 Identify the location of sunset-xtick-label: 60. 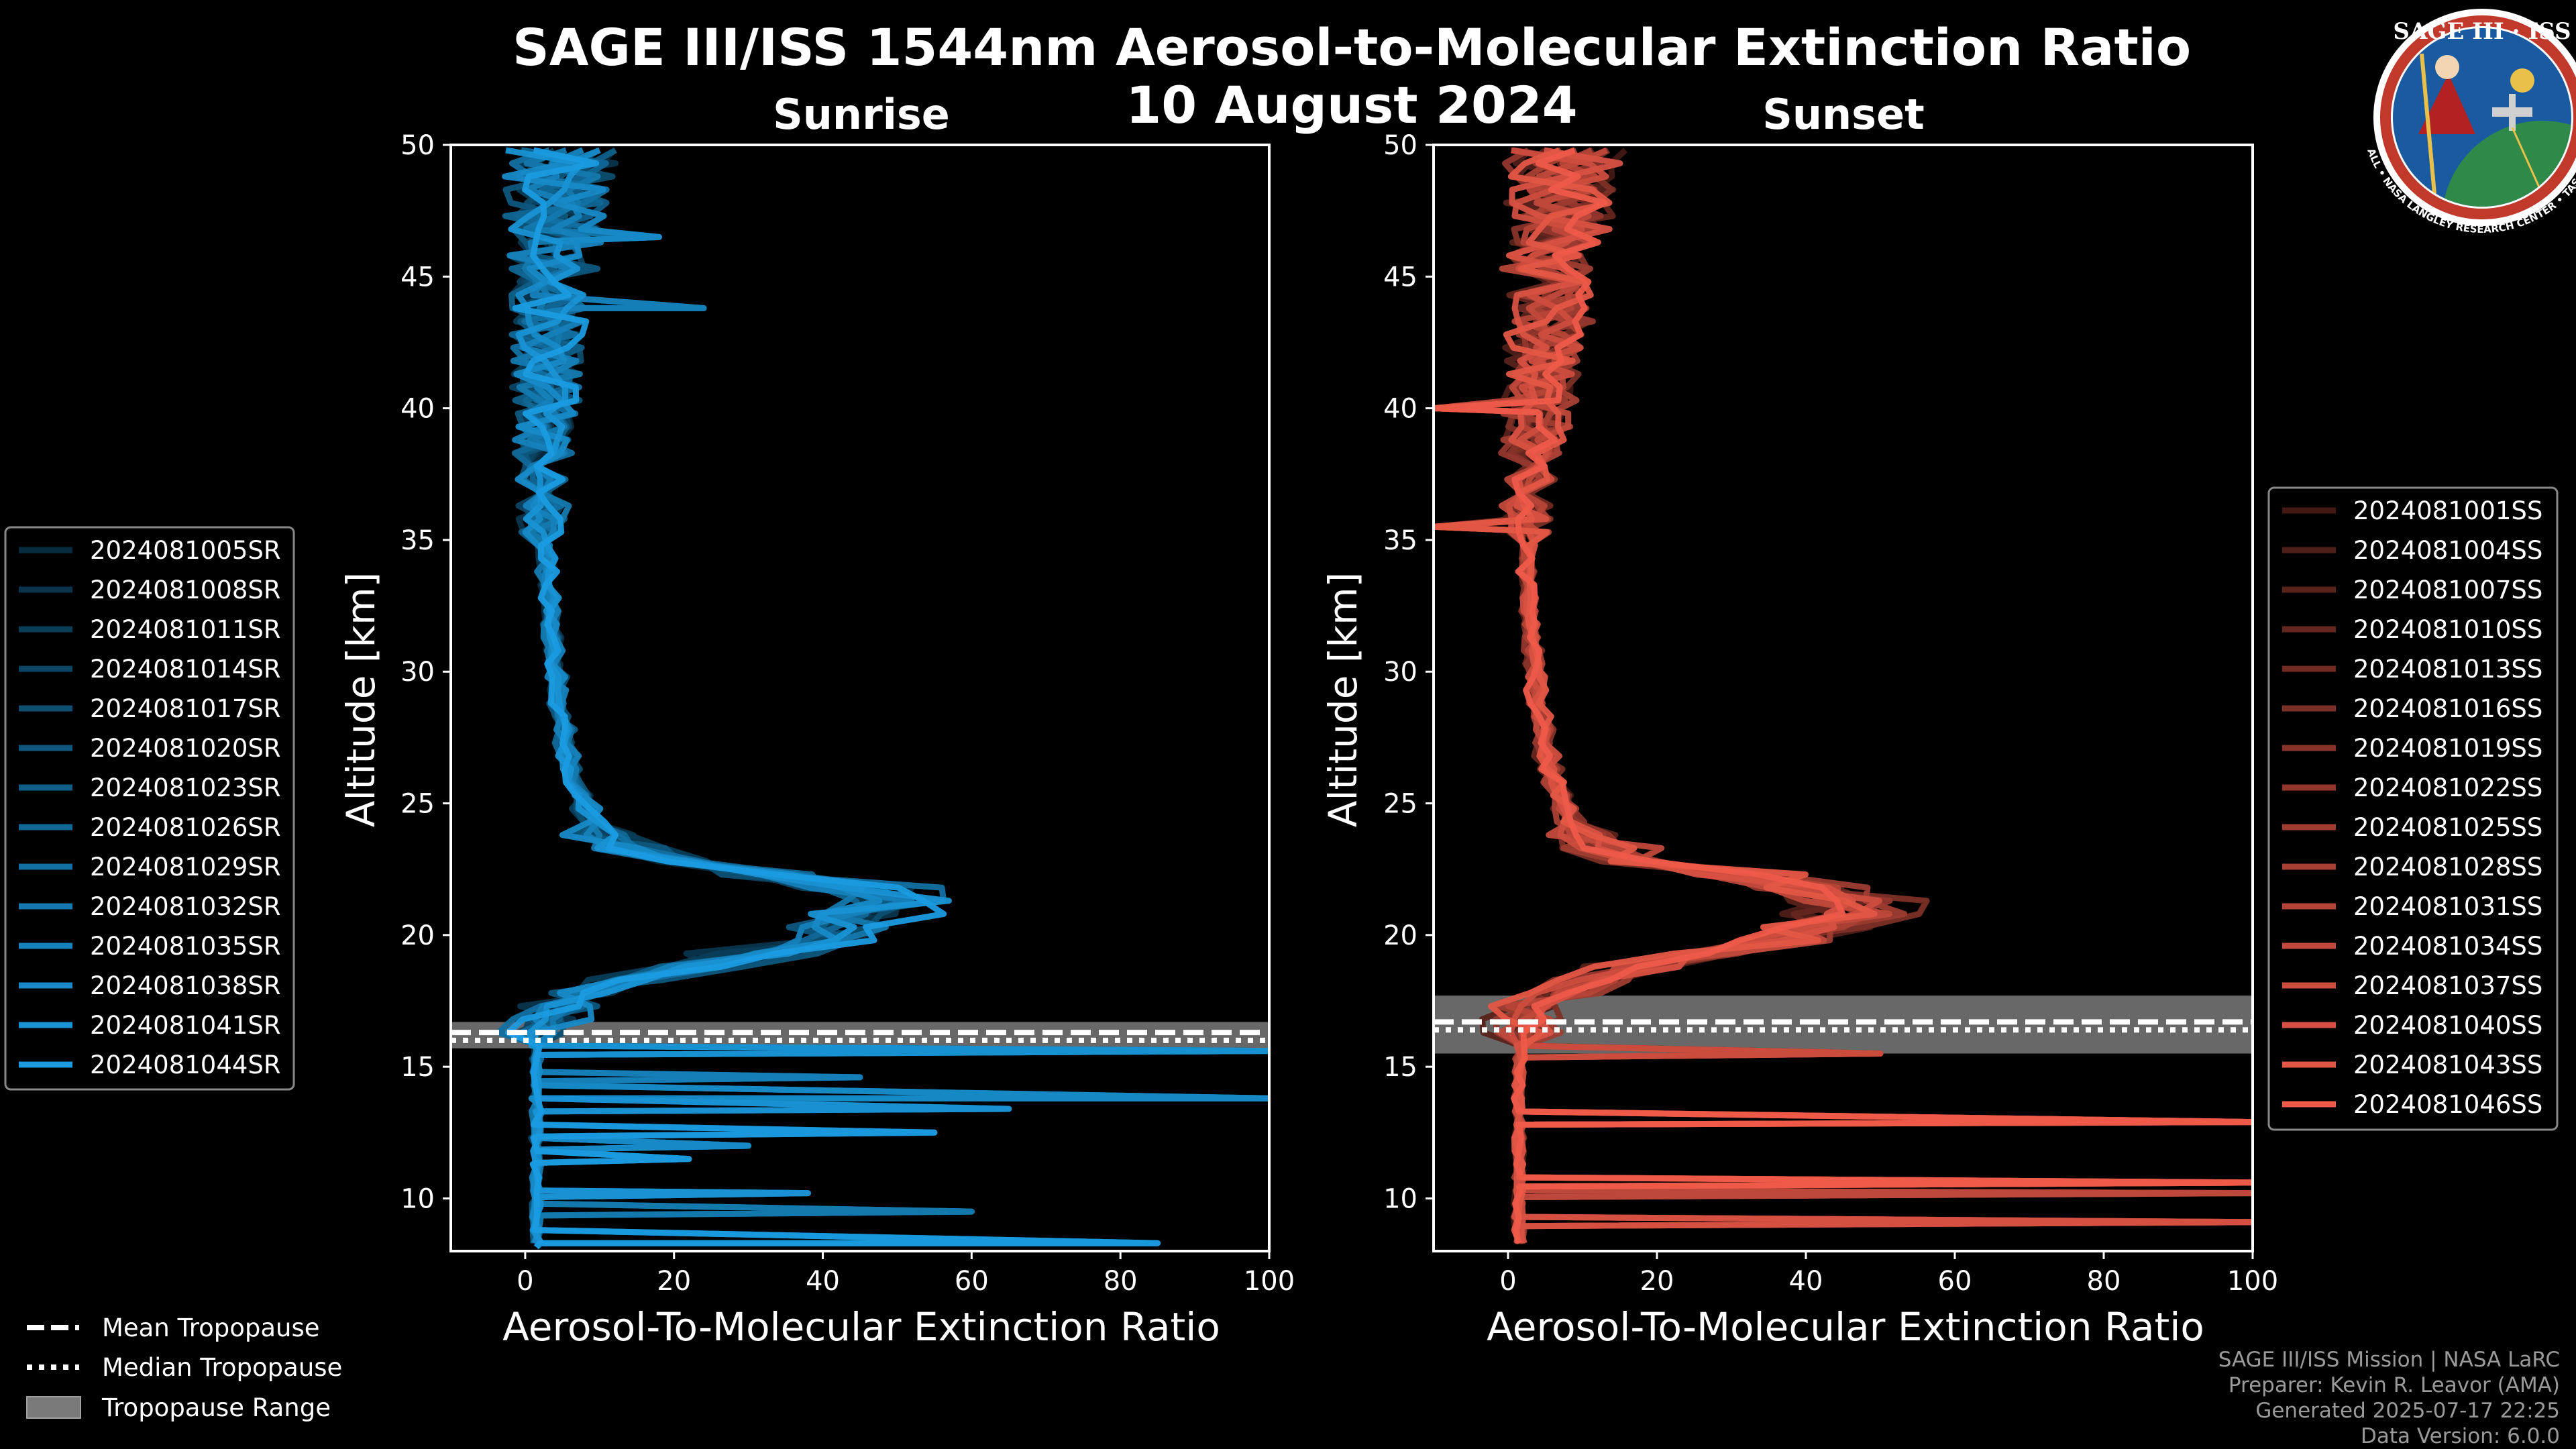
(1955, 1281).